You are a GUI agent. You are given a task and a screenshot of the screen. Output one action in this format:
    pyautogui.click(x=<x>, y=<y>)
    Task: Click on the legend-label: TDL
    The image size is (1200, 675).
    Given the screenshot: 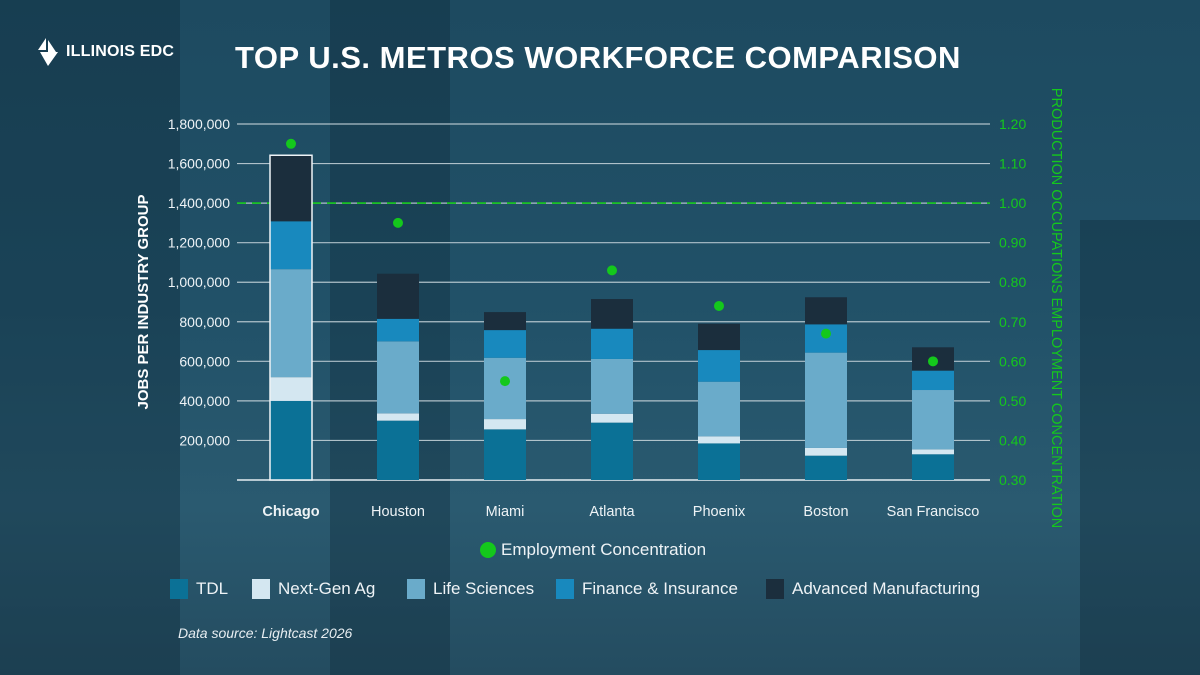 What is the action you would take?
    pyautogui.click(x=212, y=588)
    